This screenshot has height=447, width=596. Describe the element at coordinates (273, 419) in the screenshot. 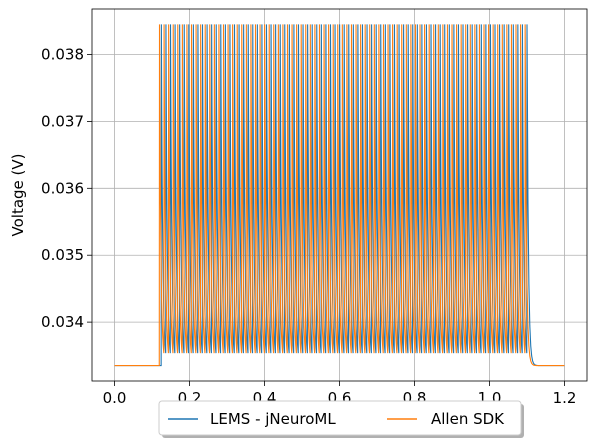

I see `legend-label-lems: LEMS - jNeuroML` at that location.